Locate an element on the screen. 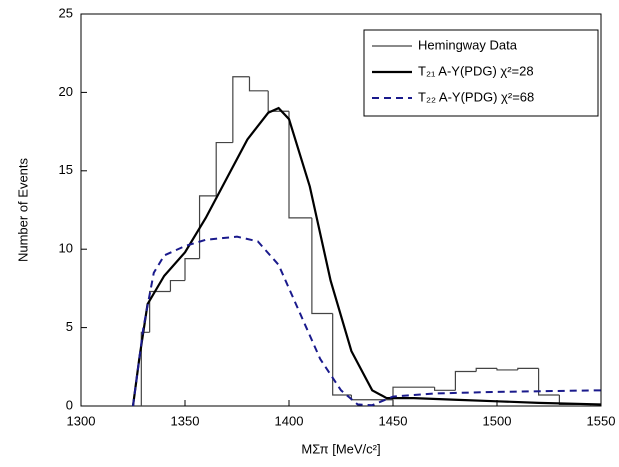  legend-label: T₂₂ A-Y(PDG) χ²=68 is located at coordinates (476, 96).